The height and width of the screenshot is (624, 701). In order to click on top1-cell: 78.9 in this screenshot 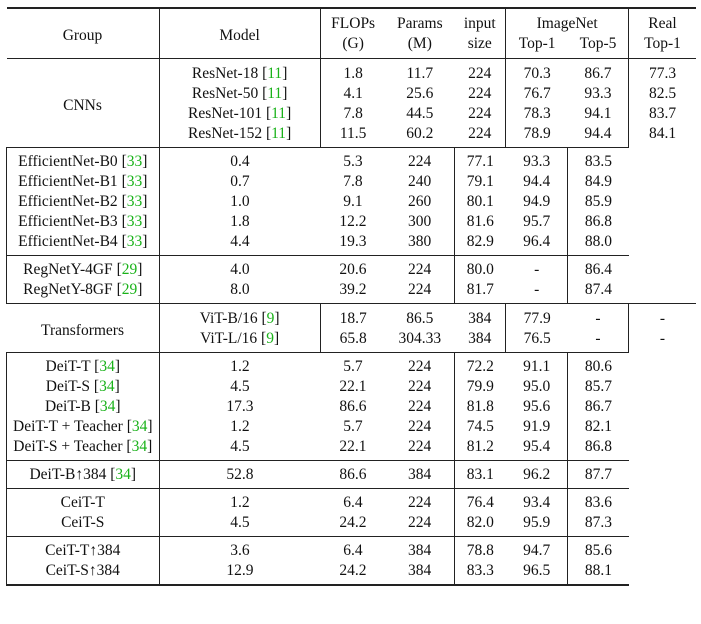, I will do `click(536, 136)`.